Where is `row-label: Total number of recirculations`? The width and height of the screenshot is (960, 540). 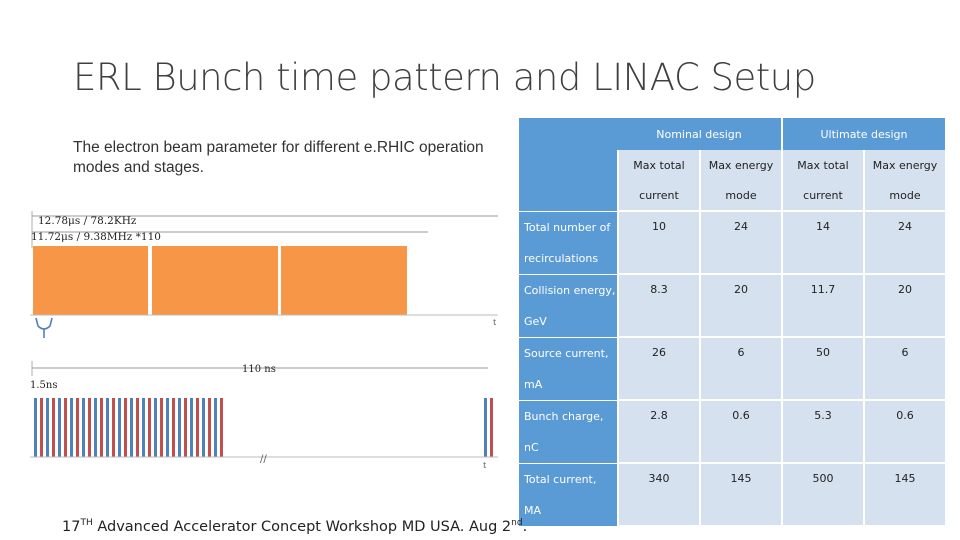 row-label: Total number of recirculations is located at coordinates (568, 243).